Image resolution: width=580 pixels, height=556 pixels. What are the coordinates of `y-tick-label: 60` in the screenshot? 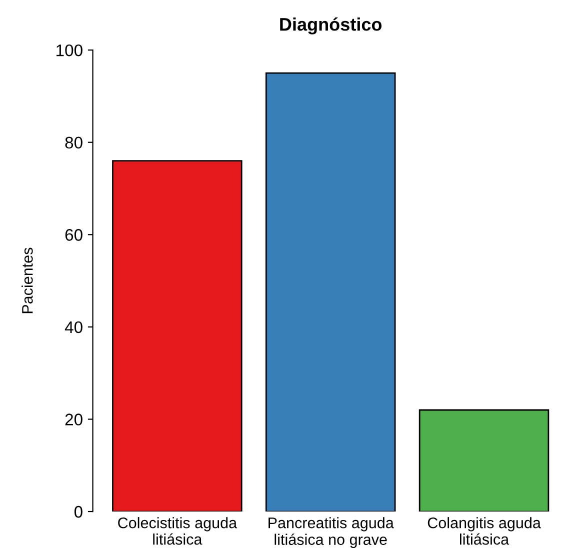 It's located at (73, 235).